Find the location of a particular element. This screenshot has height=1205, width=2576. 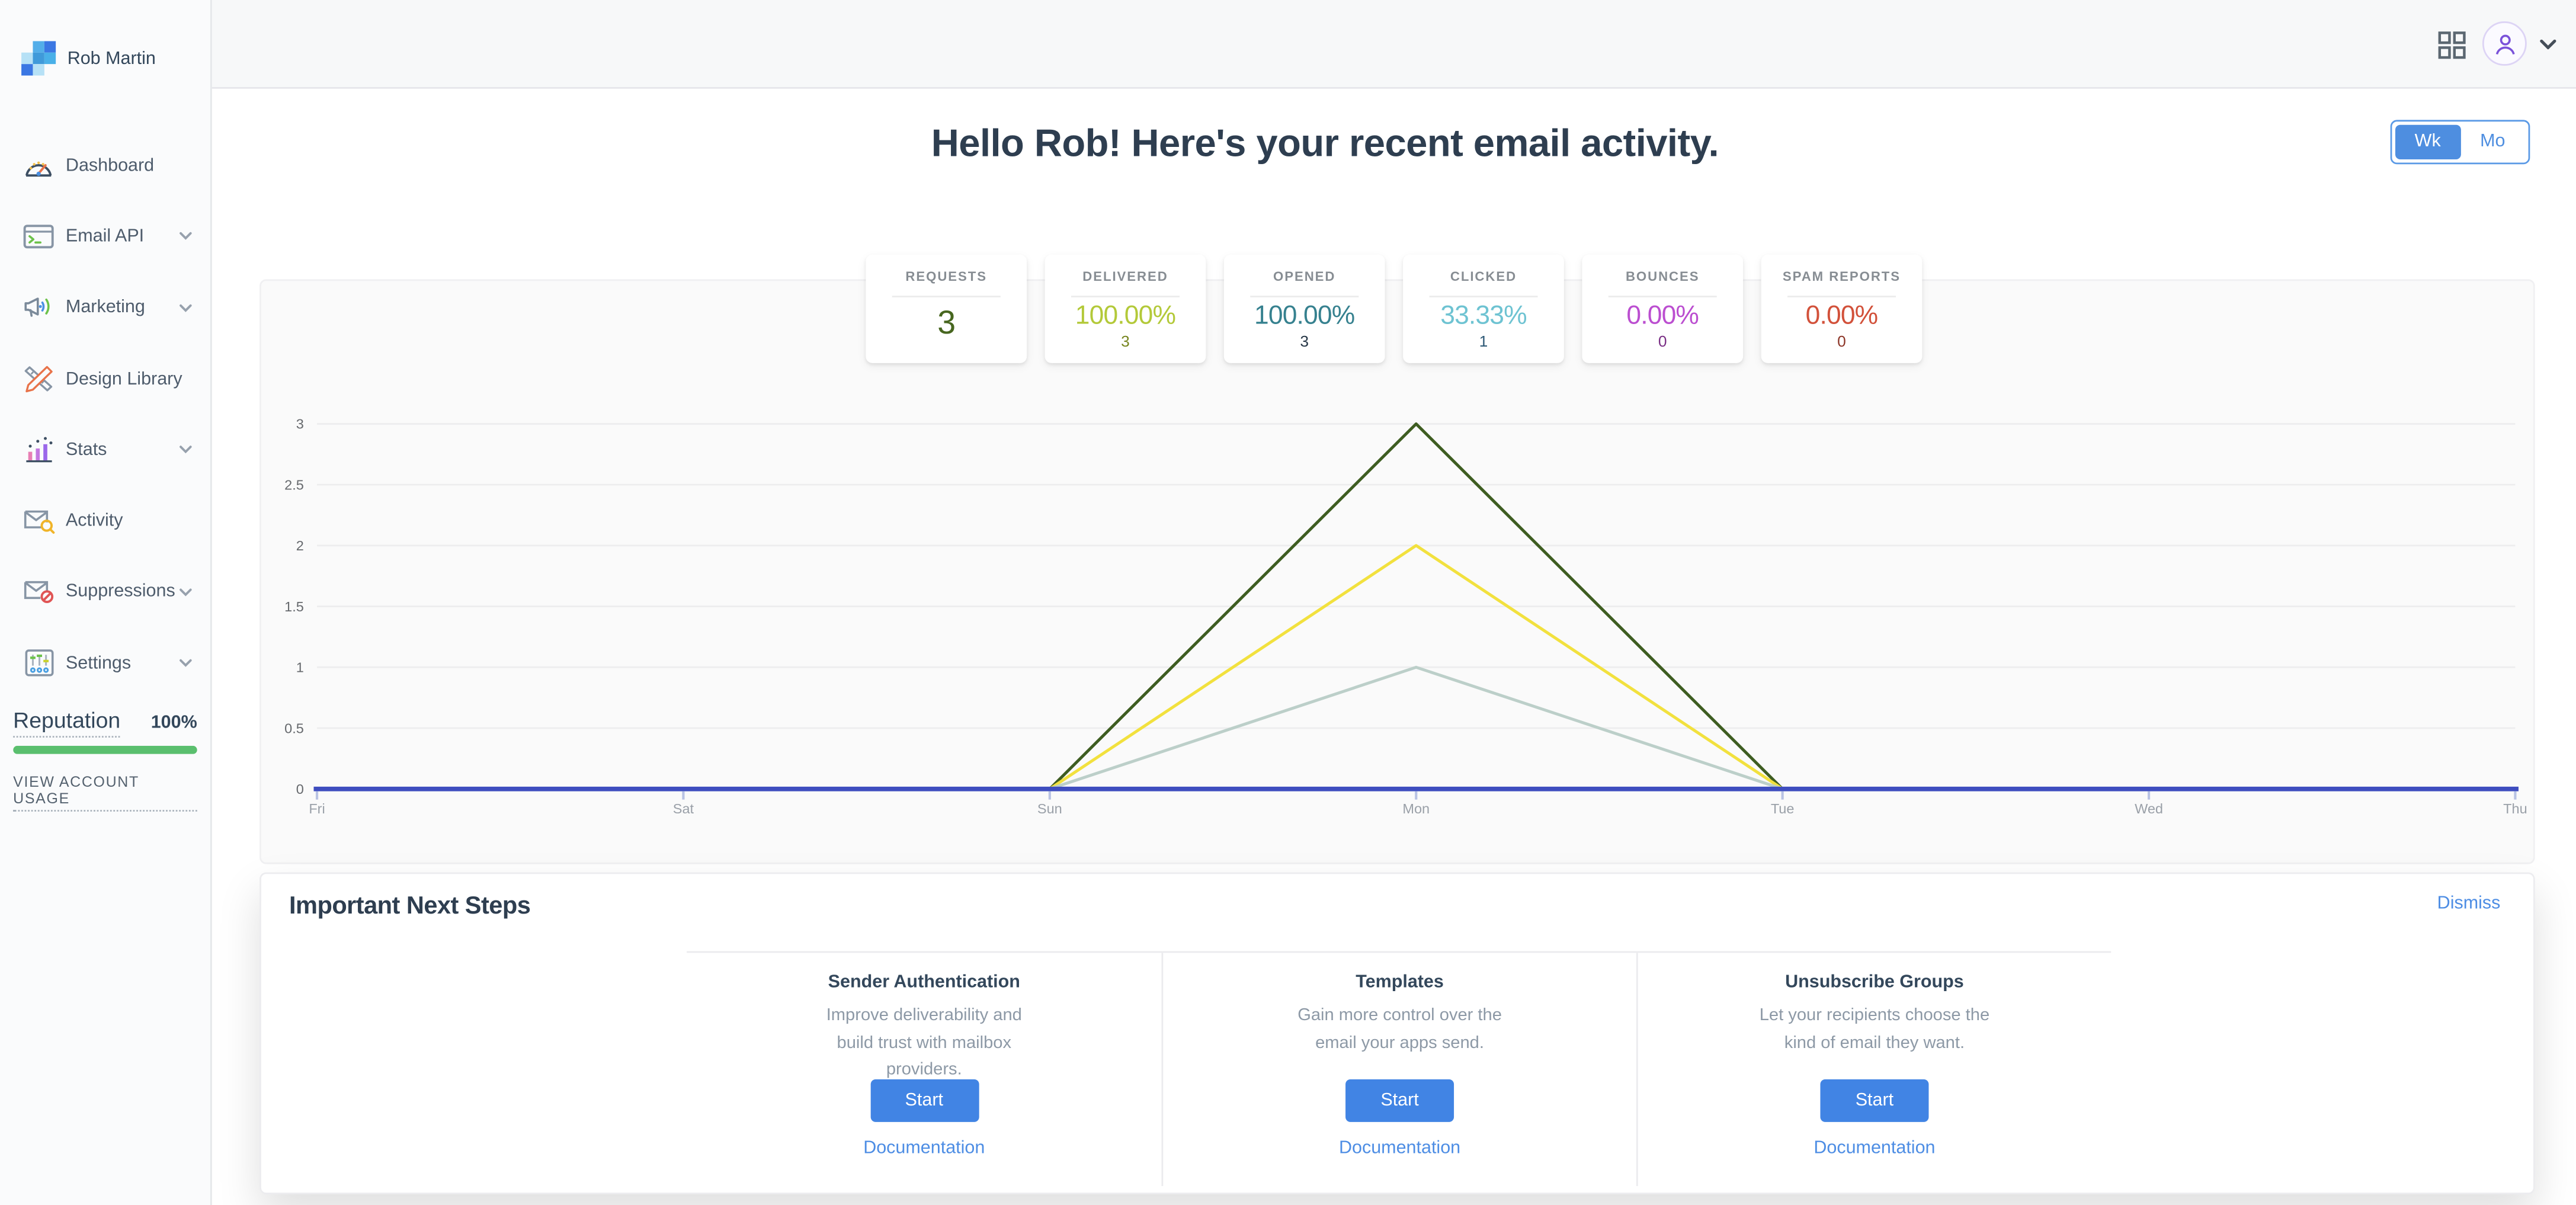

stat-card-title: SPAM REPORTS is located at coordinates (1841, 276).